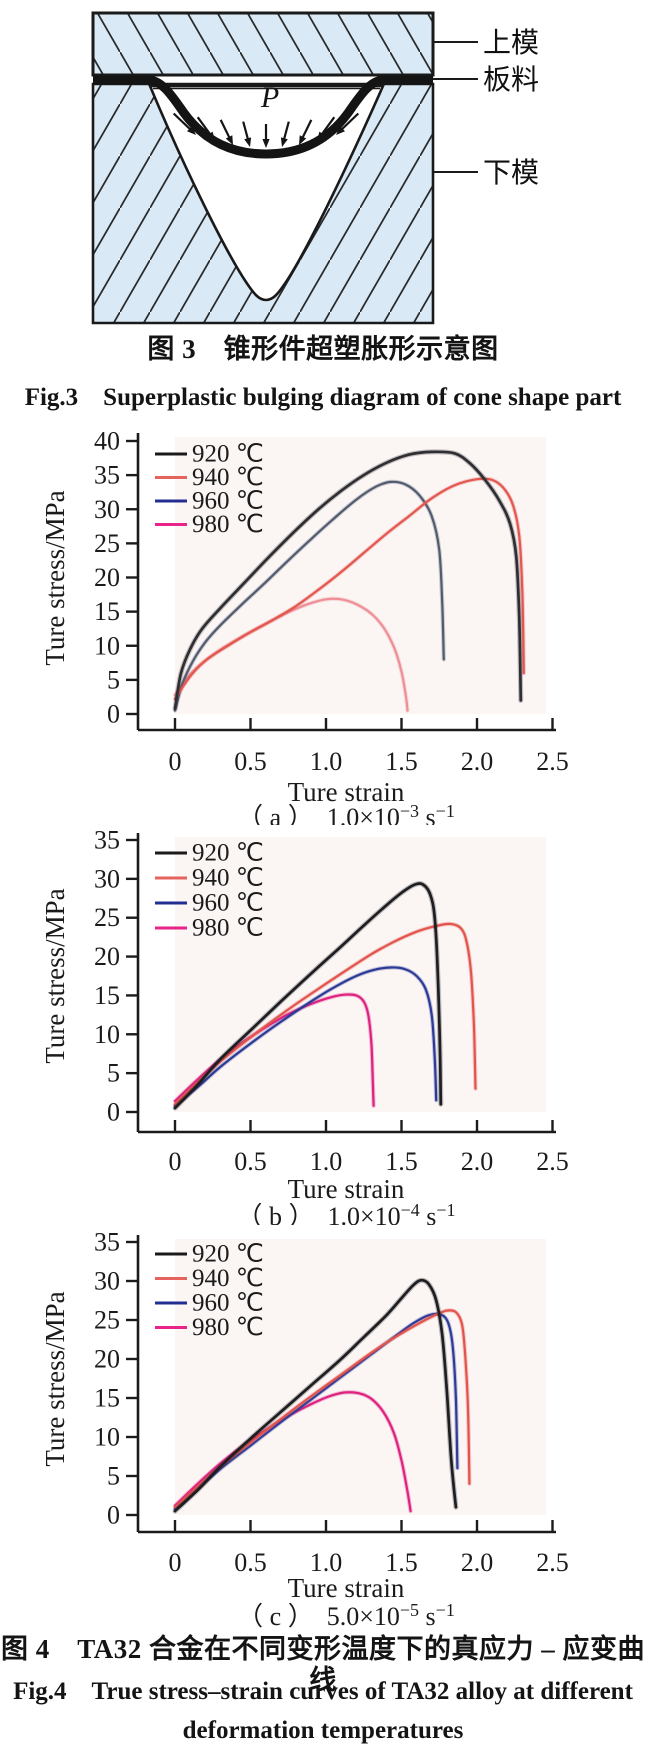 This screenshot has height=1745, width=646. What do you see at coordinates (511, 173) in the screenshot?
I see `label-lower-die: 下模` at bounding box center [511, 173].